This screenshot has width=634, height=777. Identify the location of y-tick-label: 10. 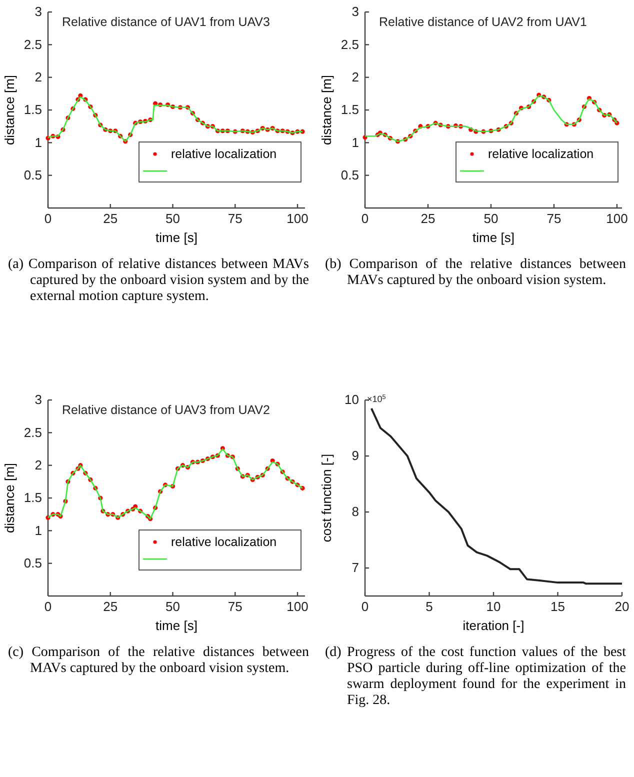
(351, 400).